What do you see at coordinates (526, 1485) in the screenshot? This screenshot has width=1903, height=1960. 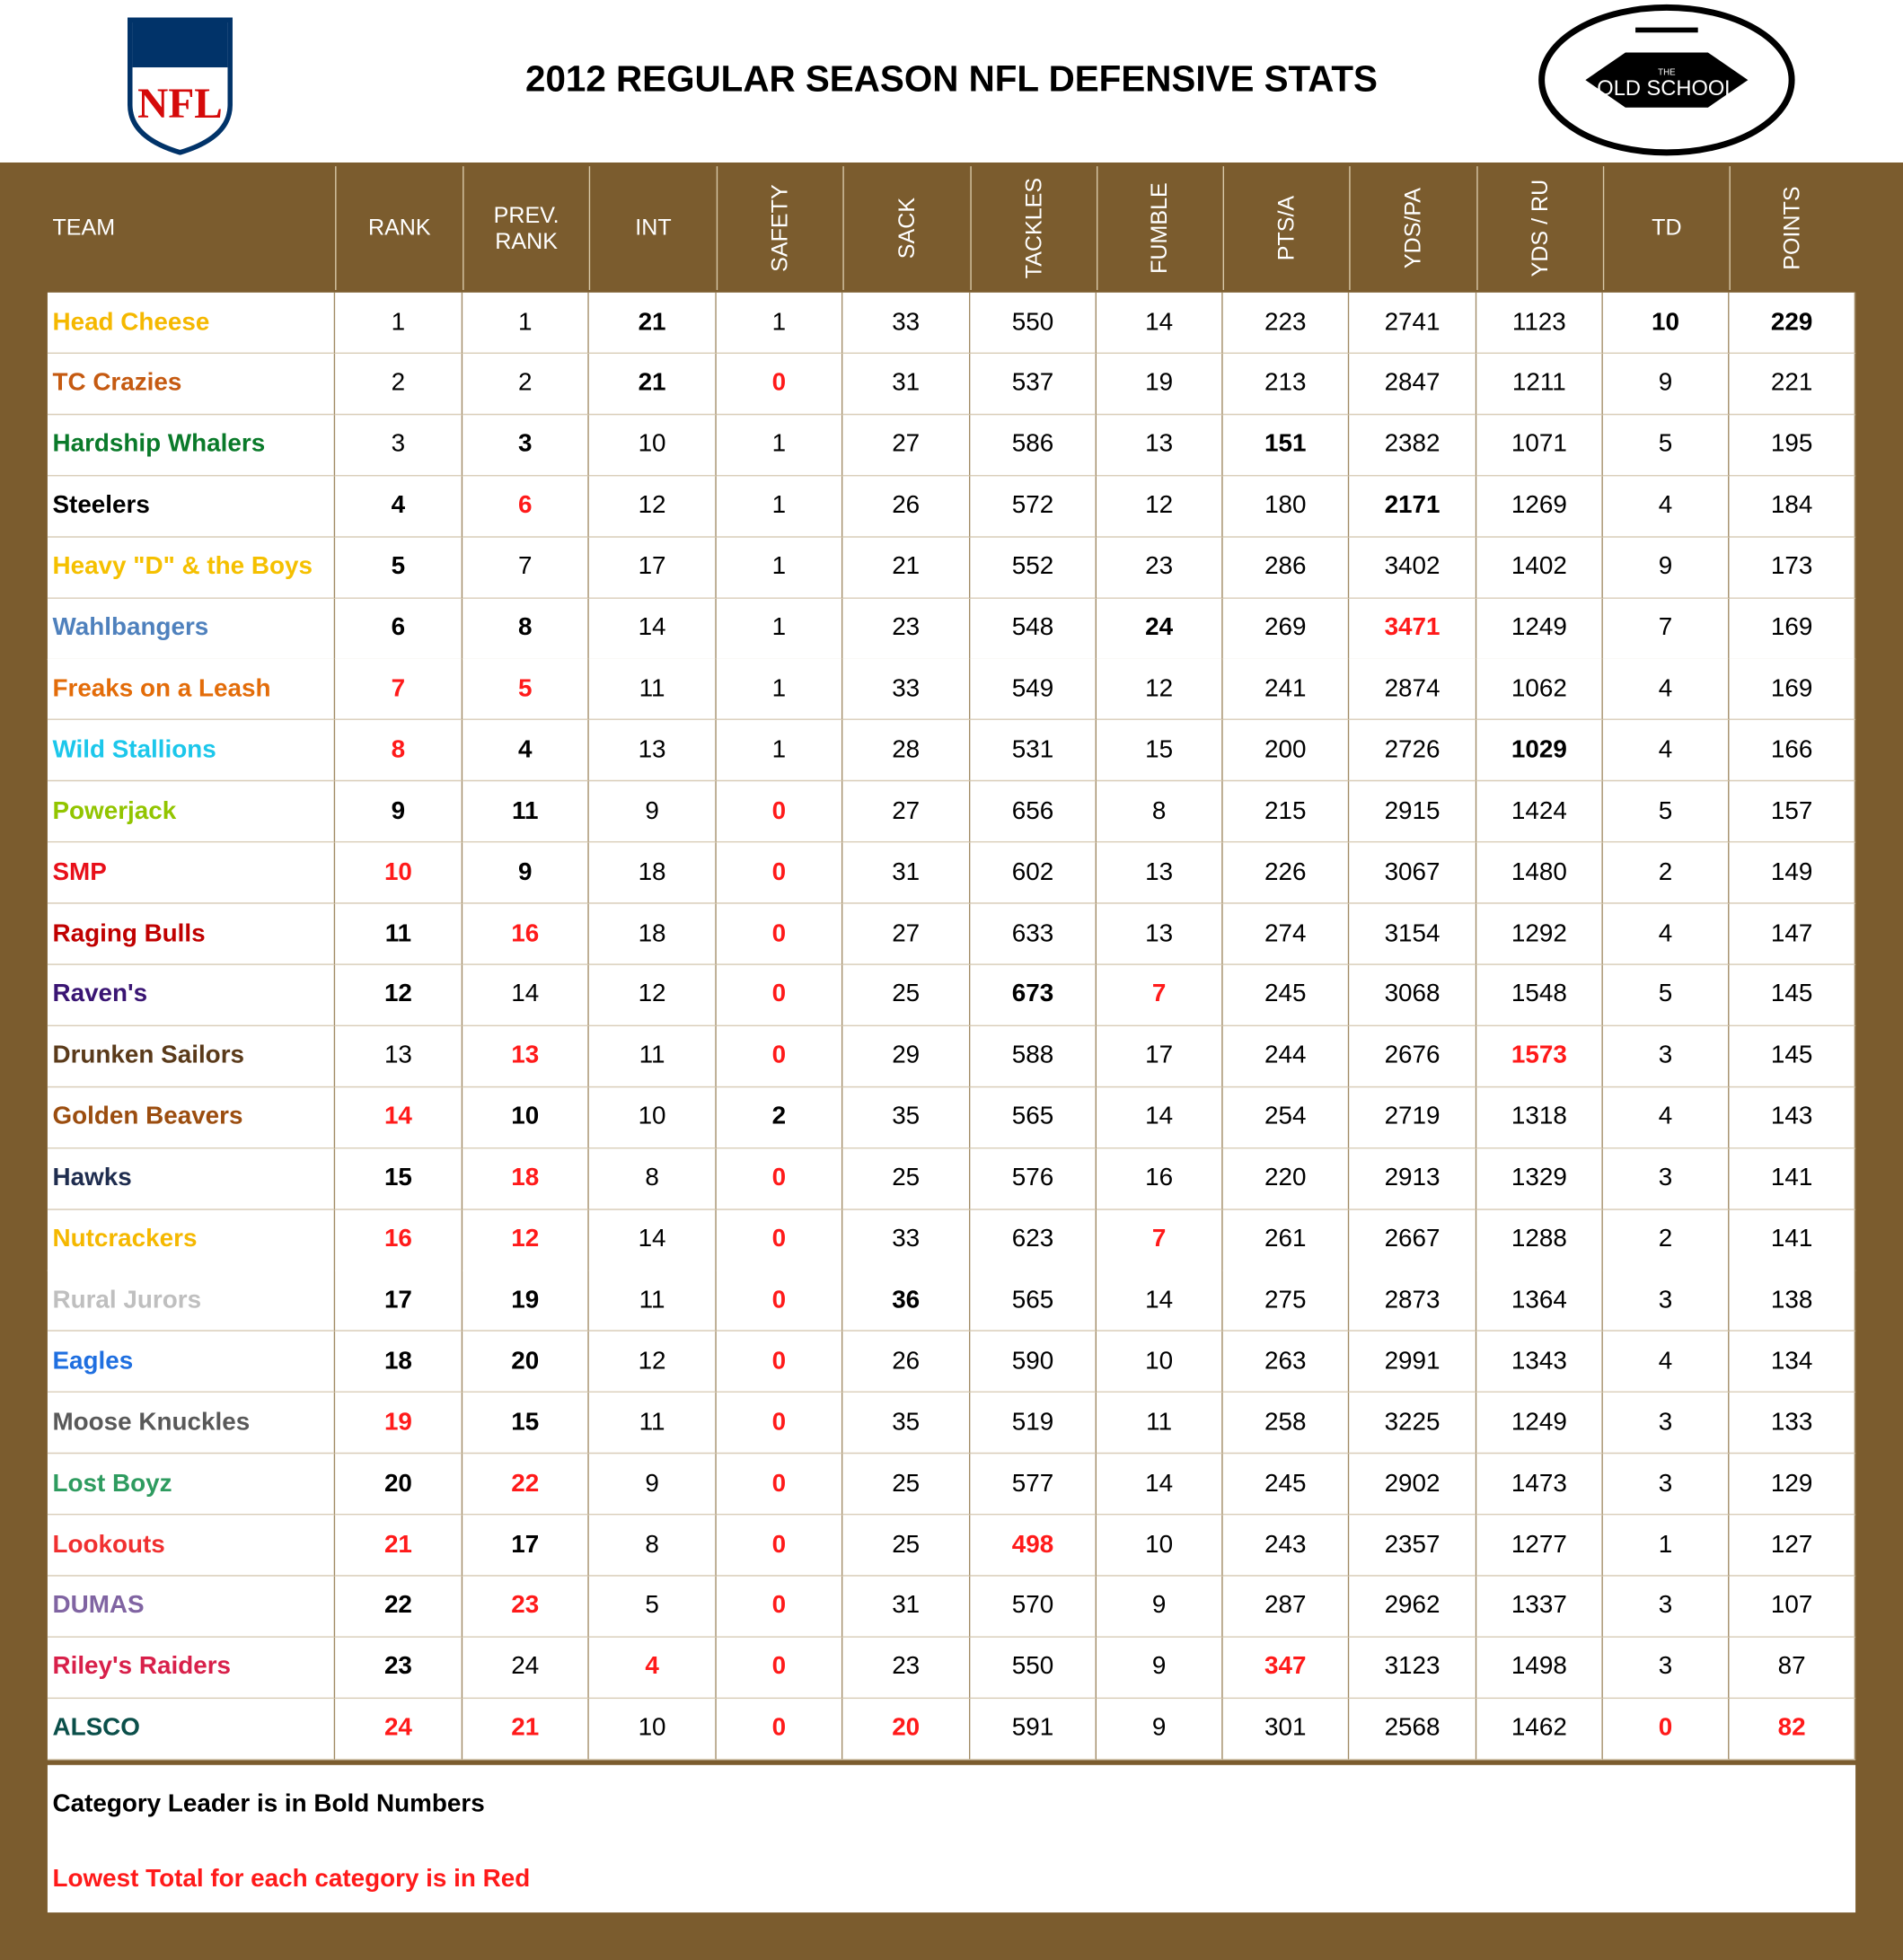 I see `stat-cell: 22` at bounding box center [526, 1485].